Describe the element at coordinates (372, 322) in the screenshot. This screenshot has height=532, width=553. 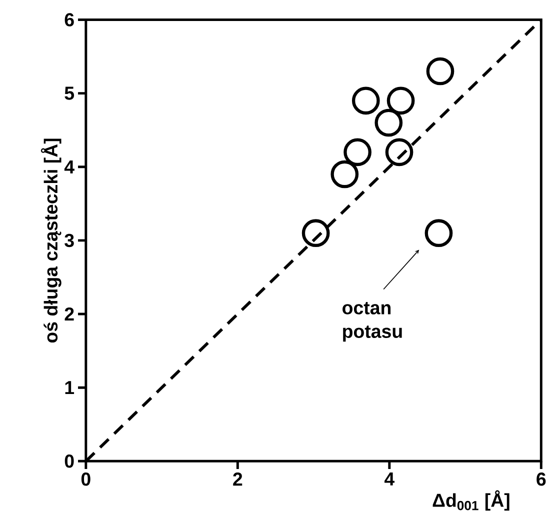
I see `annotation: octan potasu` at that location.